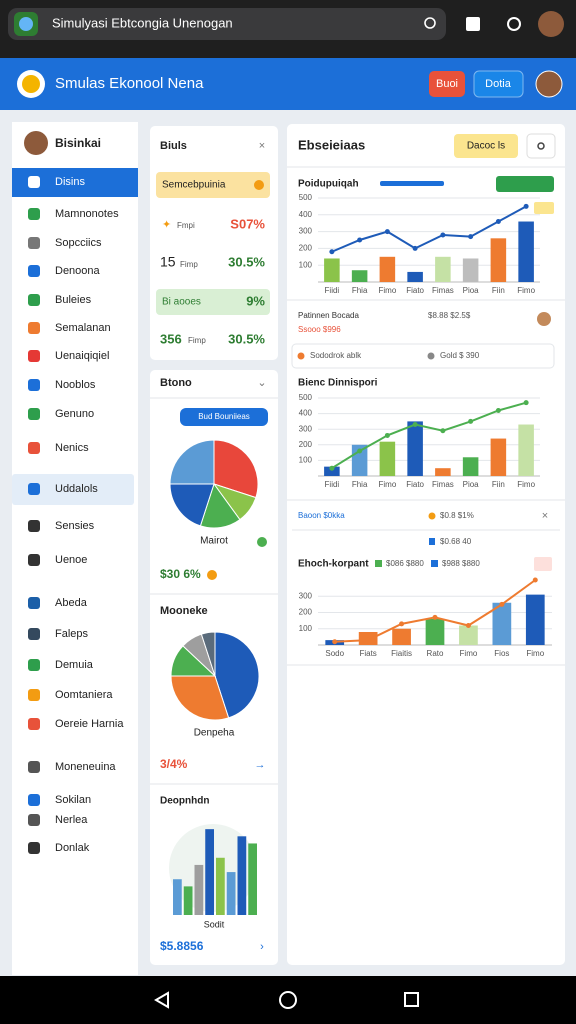 Image resolution: width=576 pixels, height=1024 pixels. What do you see at coordinates (471, 484) in the screenshot?
I see `x-tick-label: Pioa` at bounding box center [471, 484].